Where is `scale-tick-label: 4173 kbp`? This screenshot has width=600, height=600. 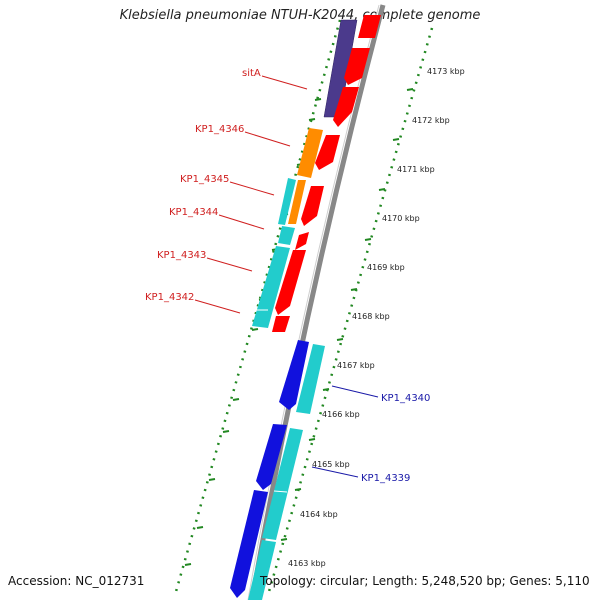
scale-tick-label: 4173 kbp is located at coordinates (446, 71).